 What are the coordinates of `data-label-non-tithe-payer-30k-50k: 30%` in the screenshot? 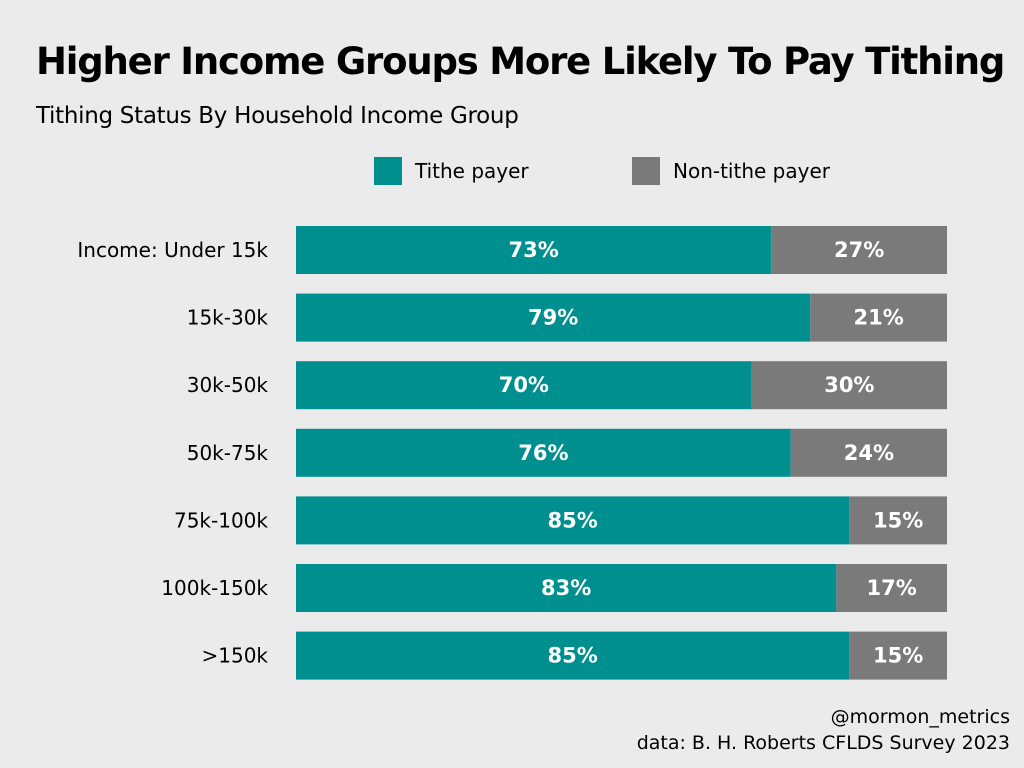 It's located at (849, 385).